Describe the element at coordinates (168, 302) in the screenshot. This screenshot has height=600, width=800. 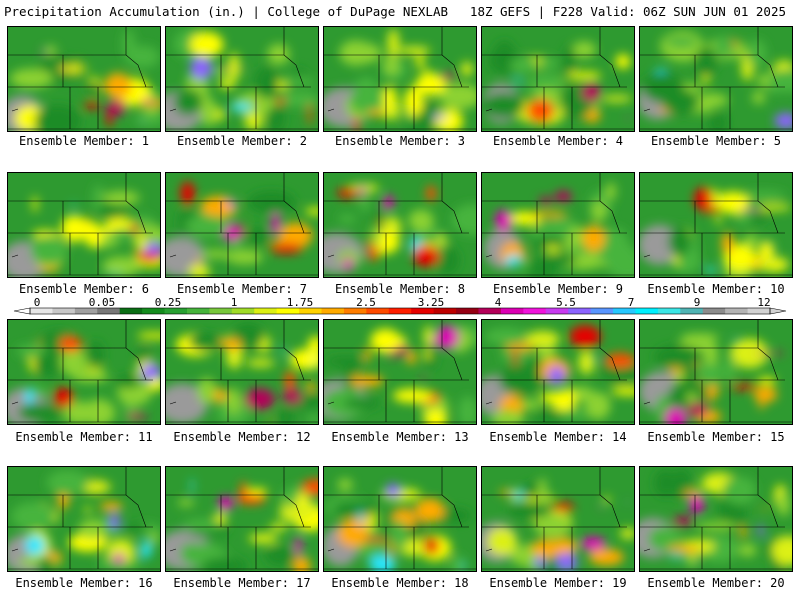
I see `colorbar-tick-label: 0.25` at that location.